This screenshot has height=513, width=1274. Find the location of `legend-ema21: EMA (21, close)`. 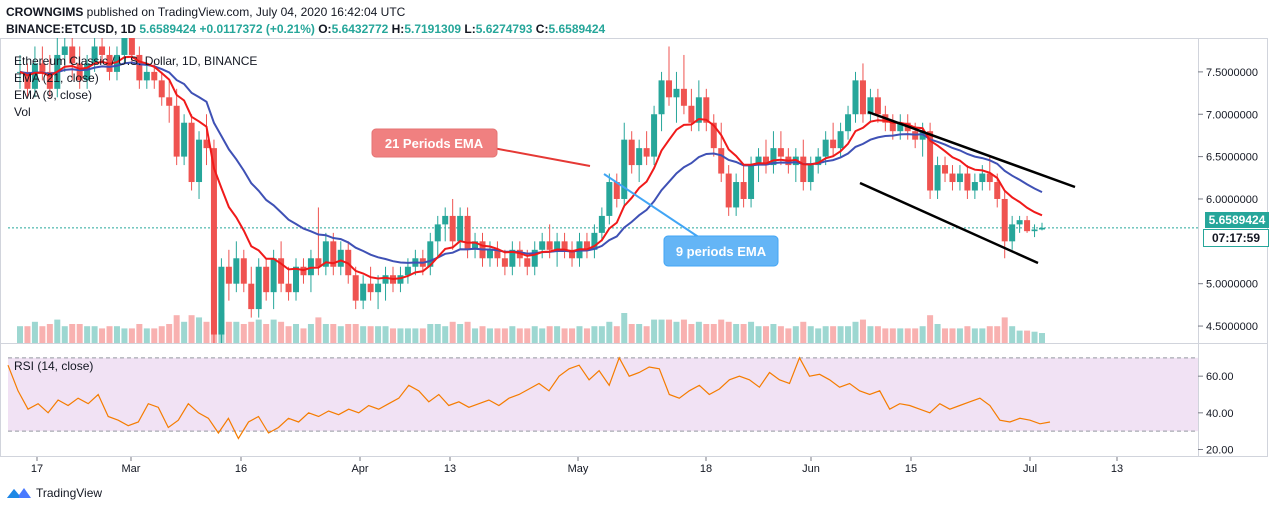

legend-ema21: EMA (21, close) is located at coordinates (56, 78).